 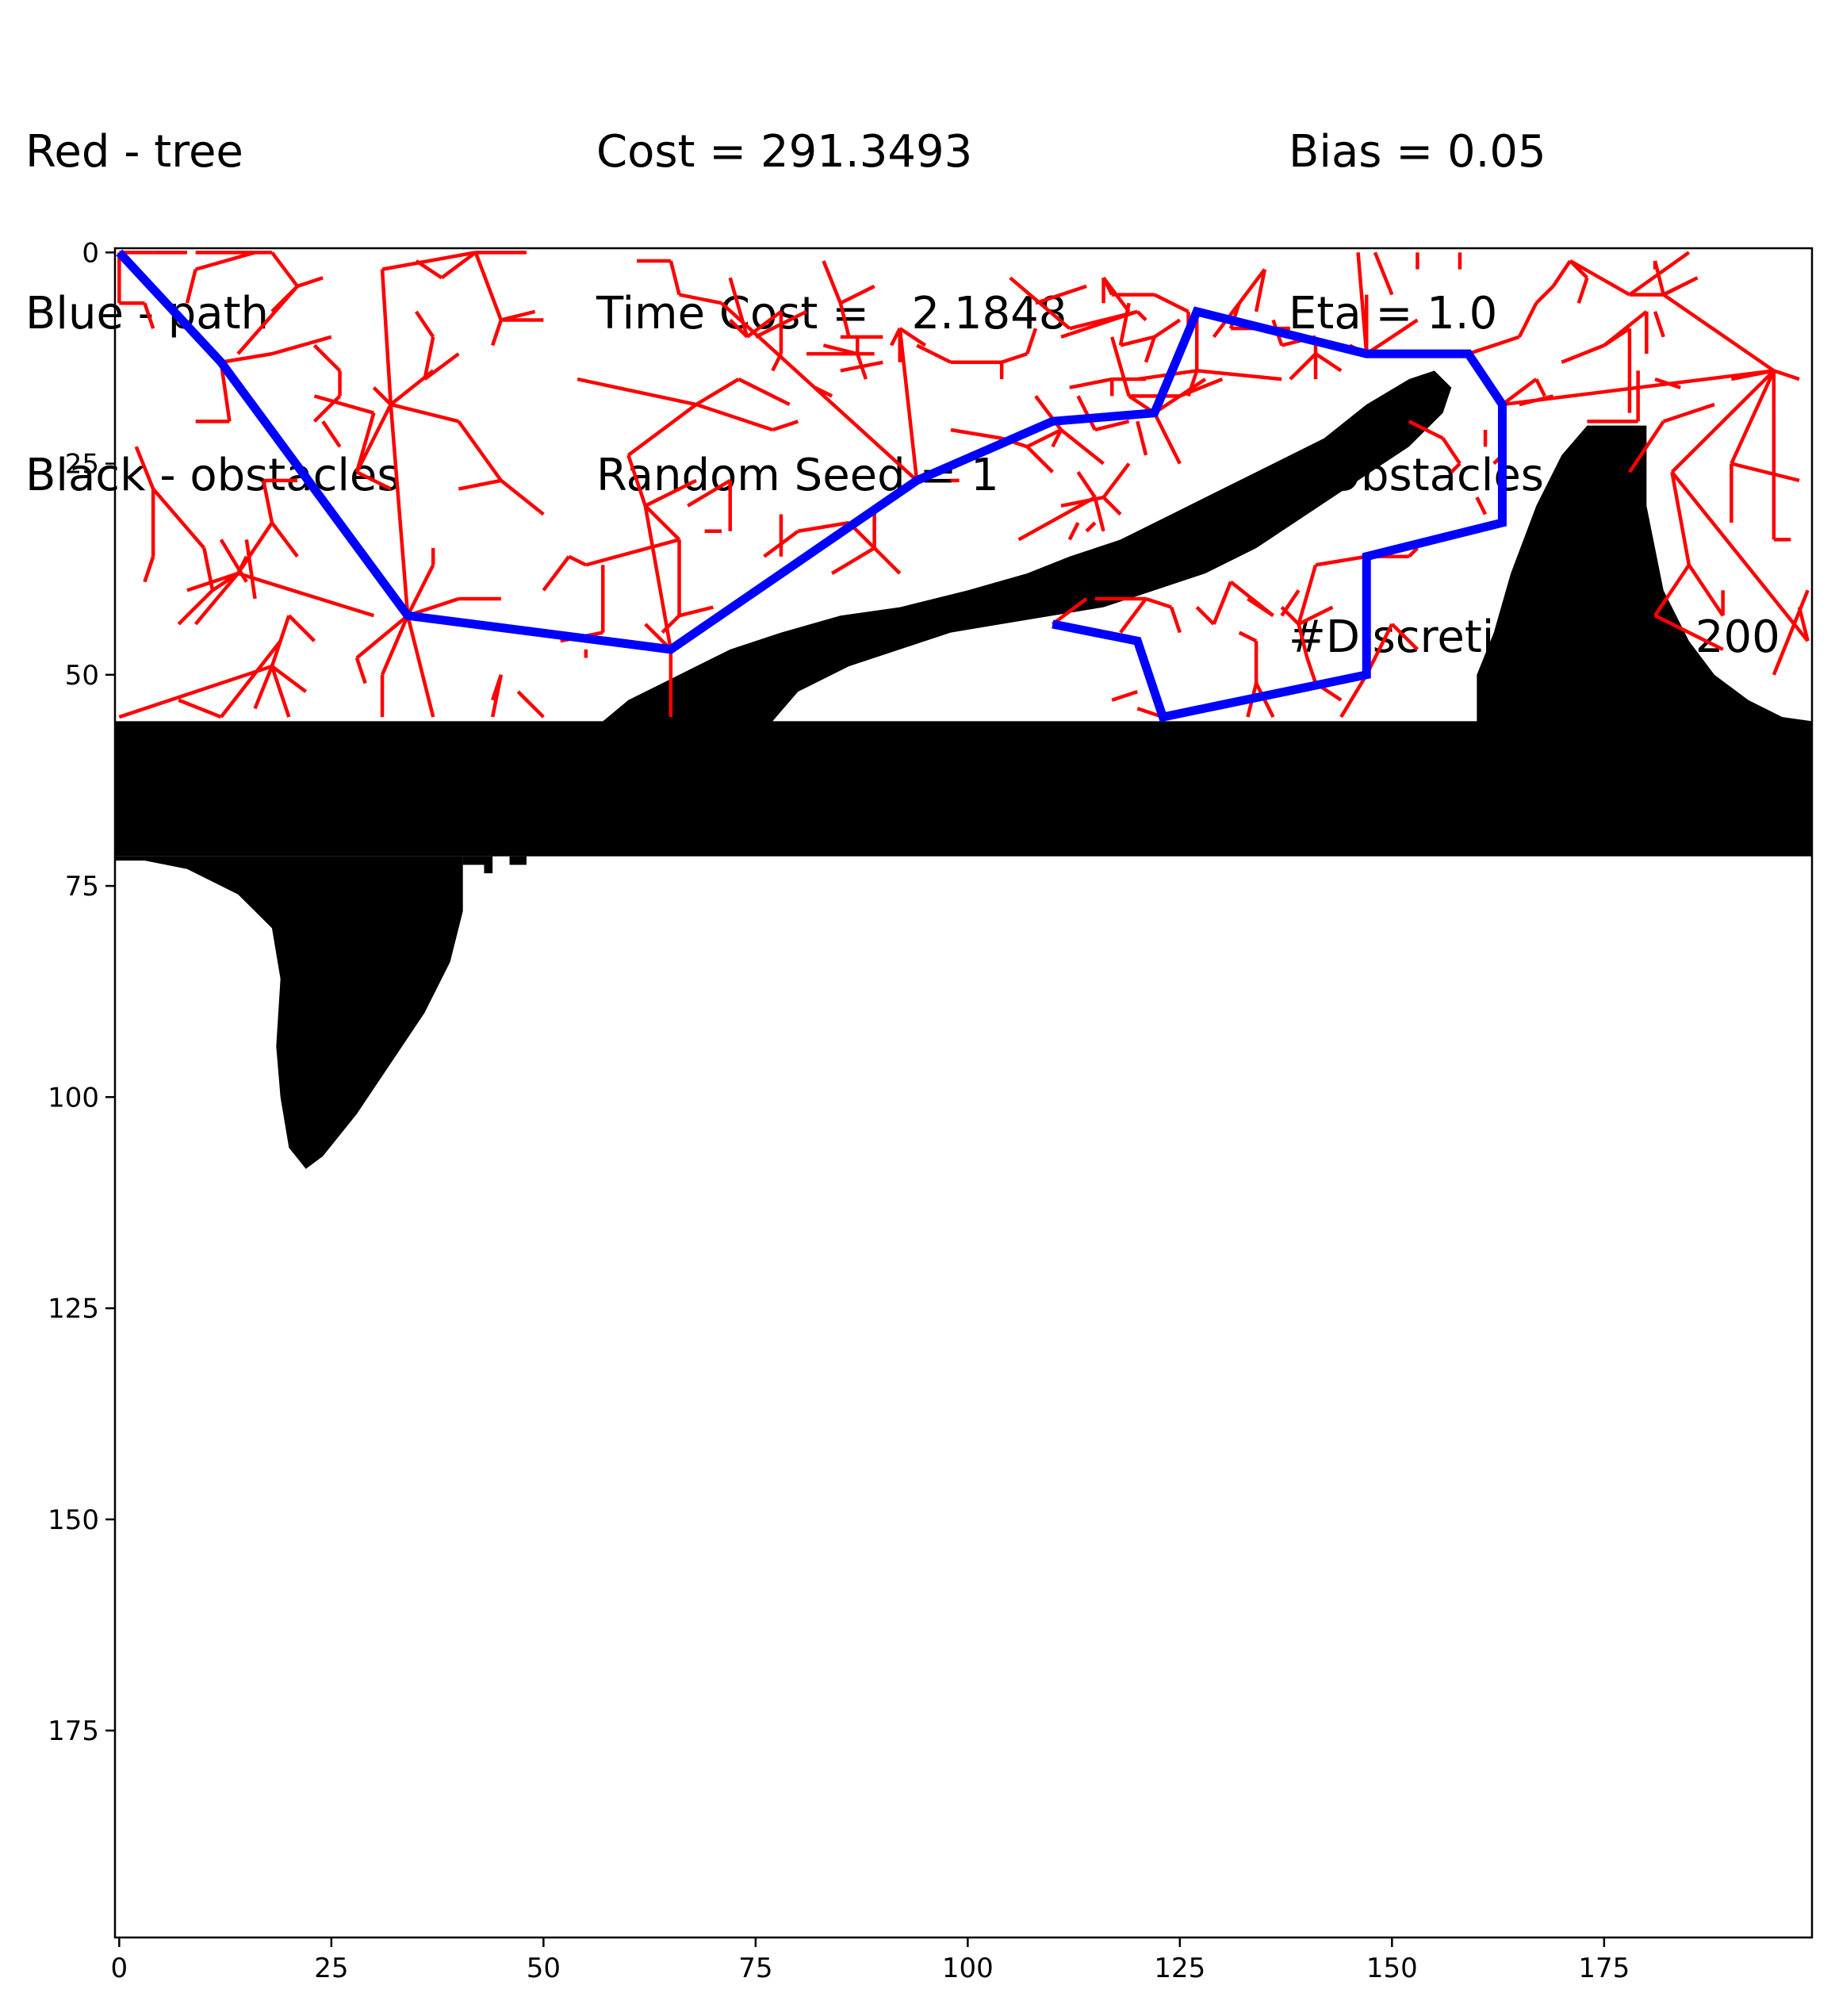 What do you see at coordinates (134, 152) in the screenshot?
I see `legend-line-tree: Red - tree` at bounding box center [134, 152].